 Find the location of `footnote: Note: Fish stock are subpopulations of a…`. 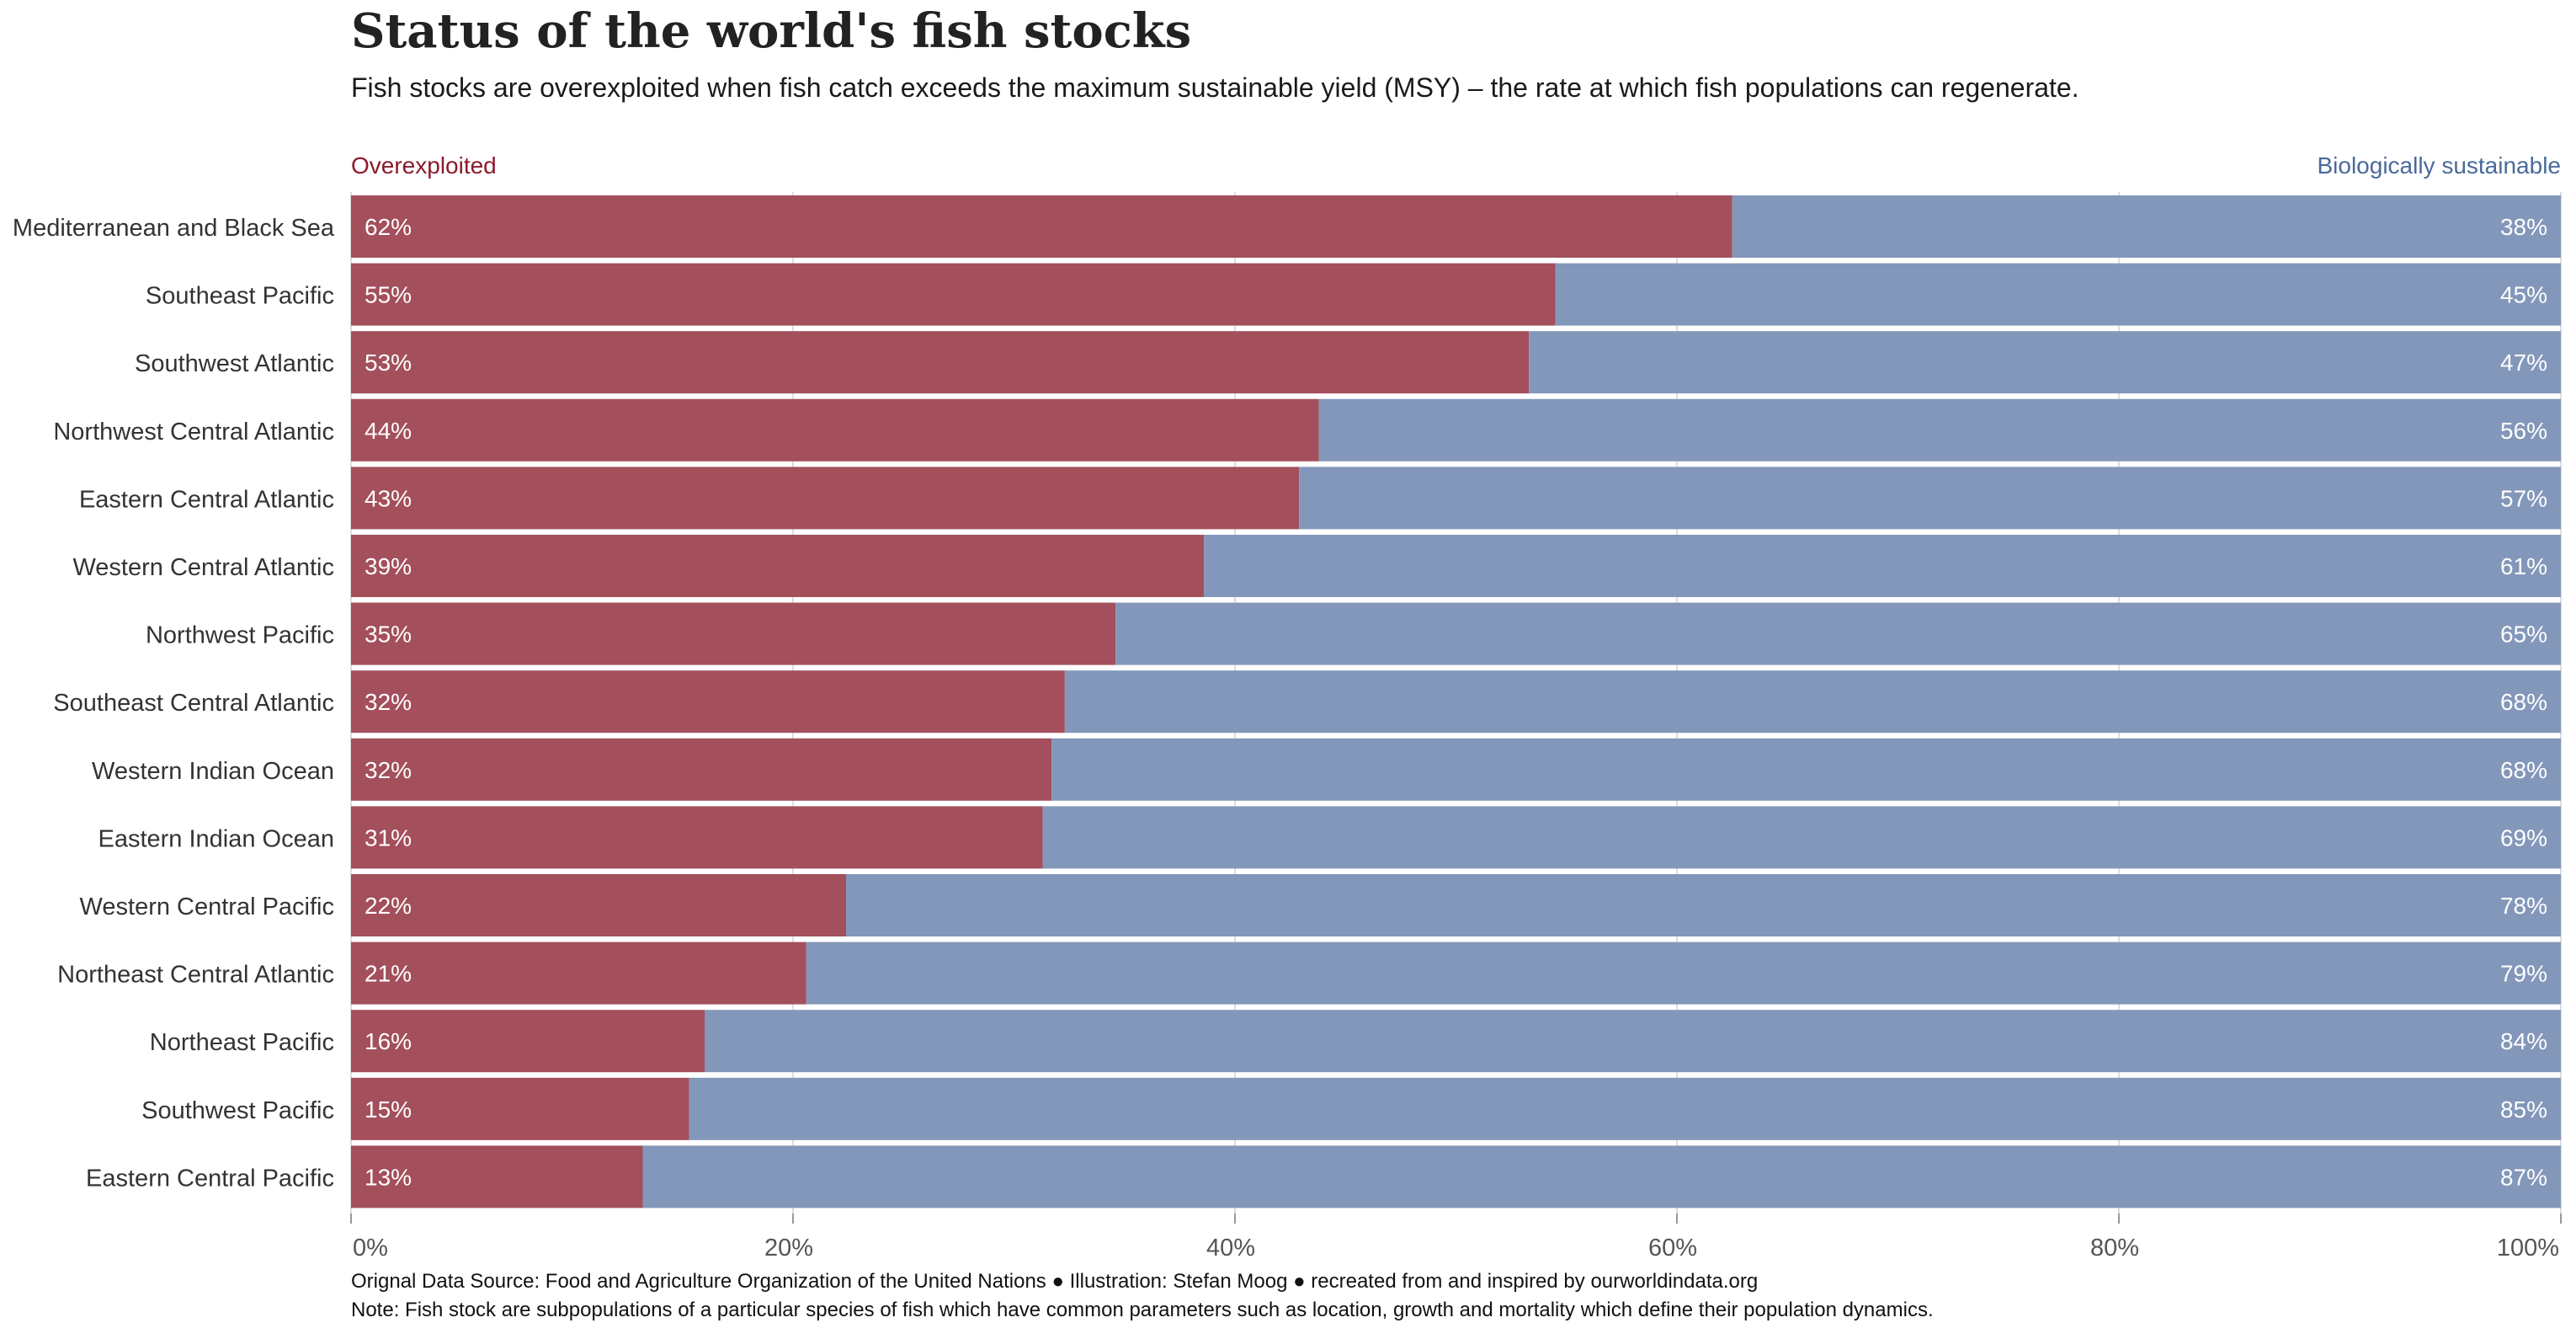

footnote: Note: Fish stock are subpopulations of a… is located at coordinates (1143, 1310).